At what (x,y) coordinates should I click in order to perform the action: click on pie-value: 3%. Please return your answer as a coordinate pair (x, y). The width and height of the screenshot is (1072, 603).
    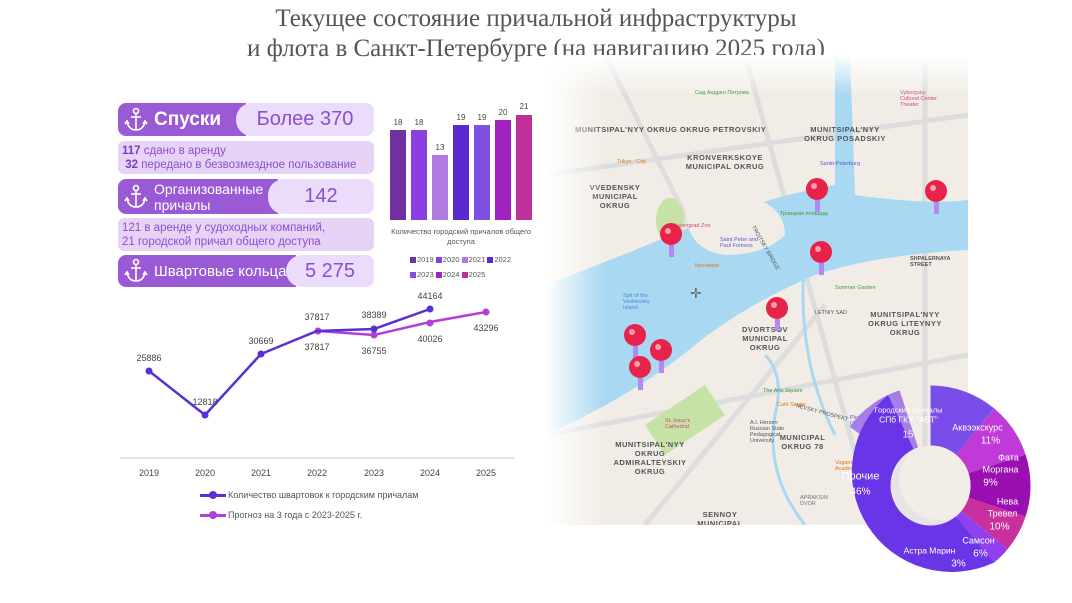
    Looking at the image, I should click on (958, 564).